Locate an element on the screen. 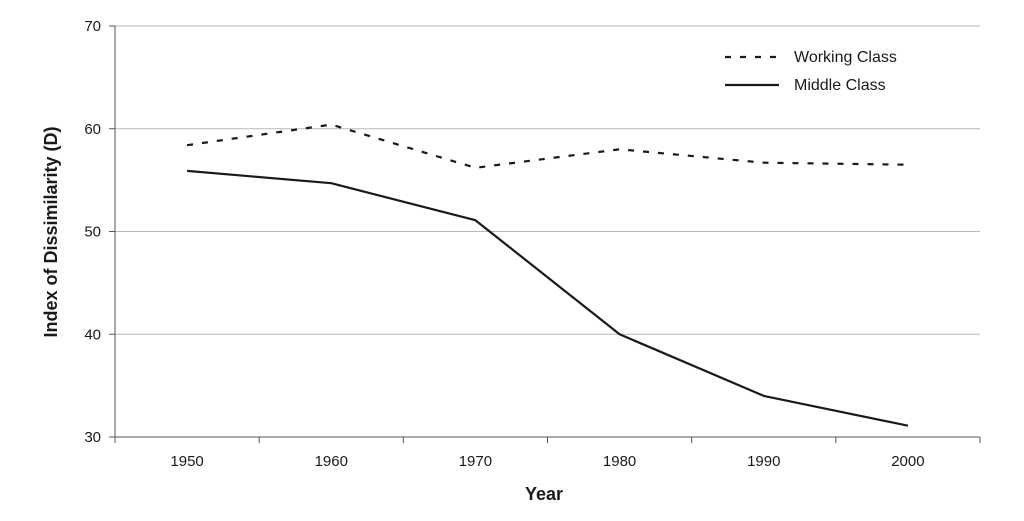 The image size is (1024, 521). x-tick-label-1970: 1970 is located at coordinates (475, 461).